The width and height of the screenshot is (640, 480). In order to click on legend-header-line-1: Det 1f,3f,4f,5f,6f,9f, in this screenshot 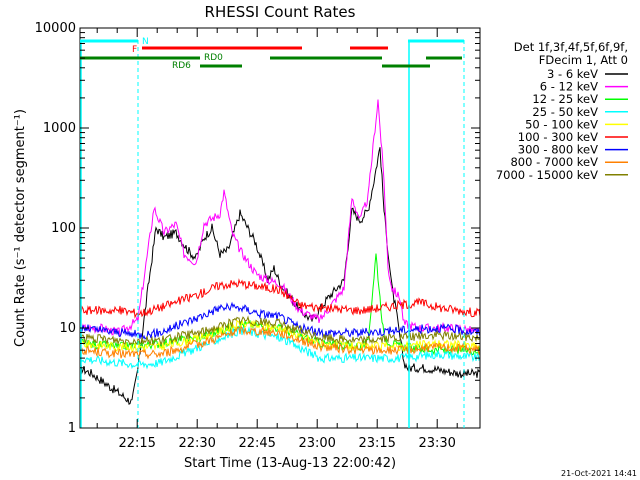, I will do `click(571, 47)`.